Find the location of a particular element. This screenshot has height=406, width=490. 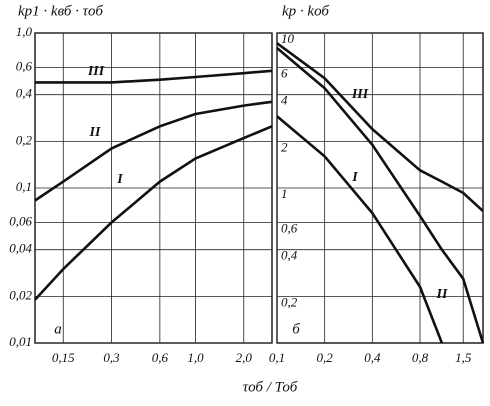

y-tick-label: 10 is located at coordinates (288, 38).